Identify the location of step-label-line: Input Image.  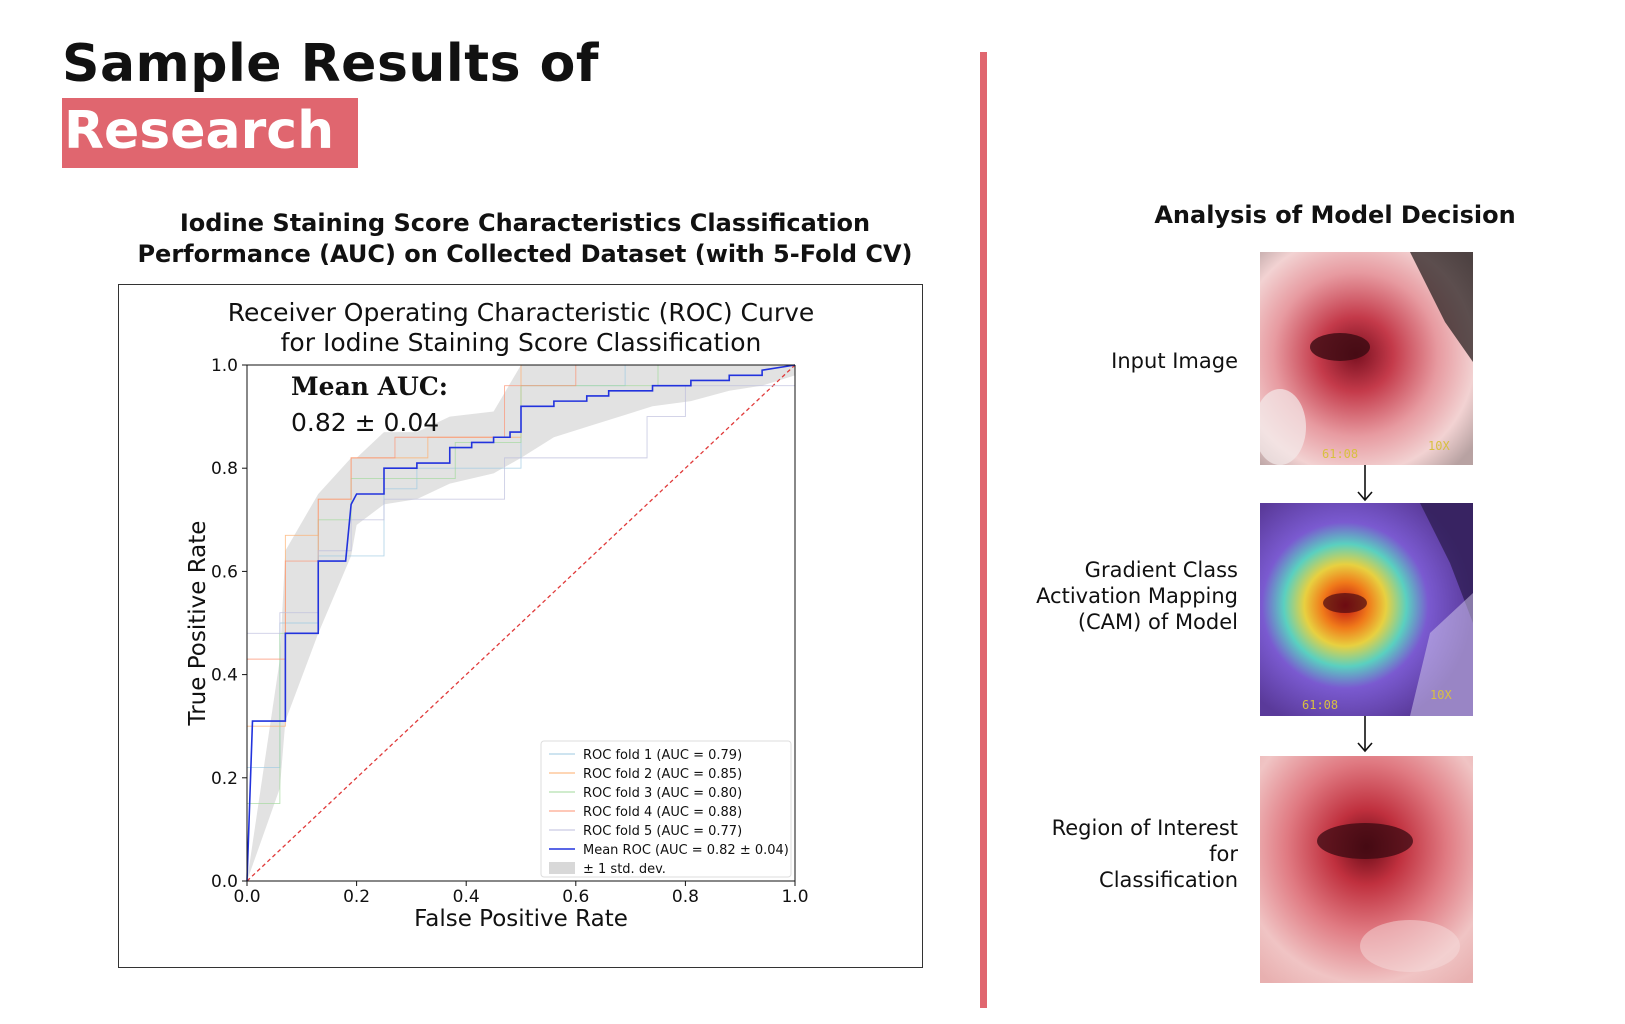
(1174, 361).